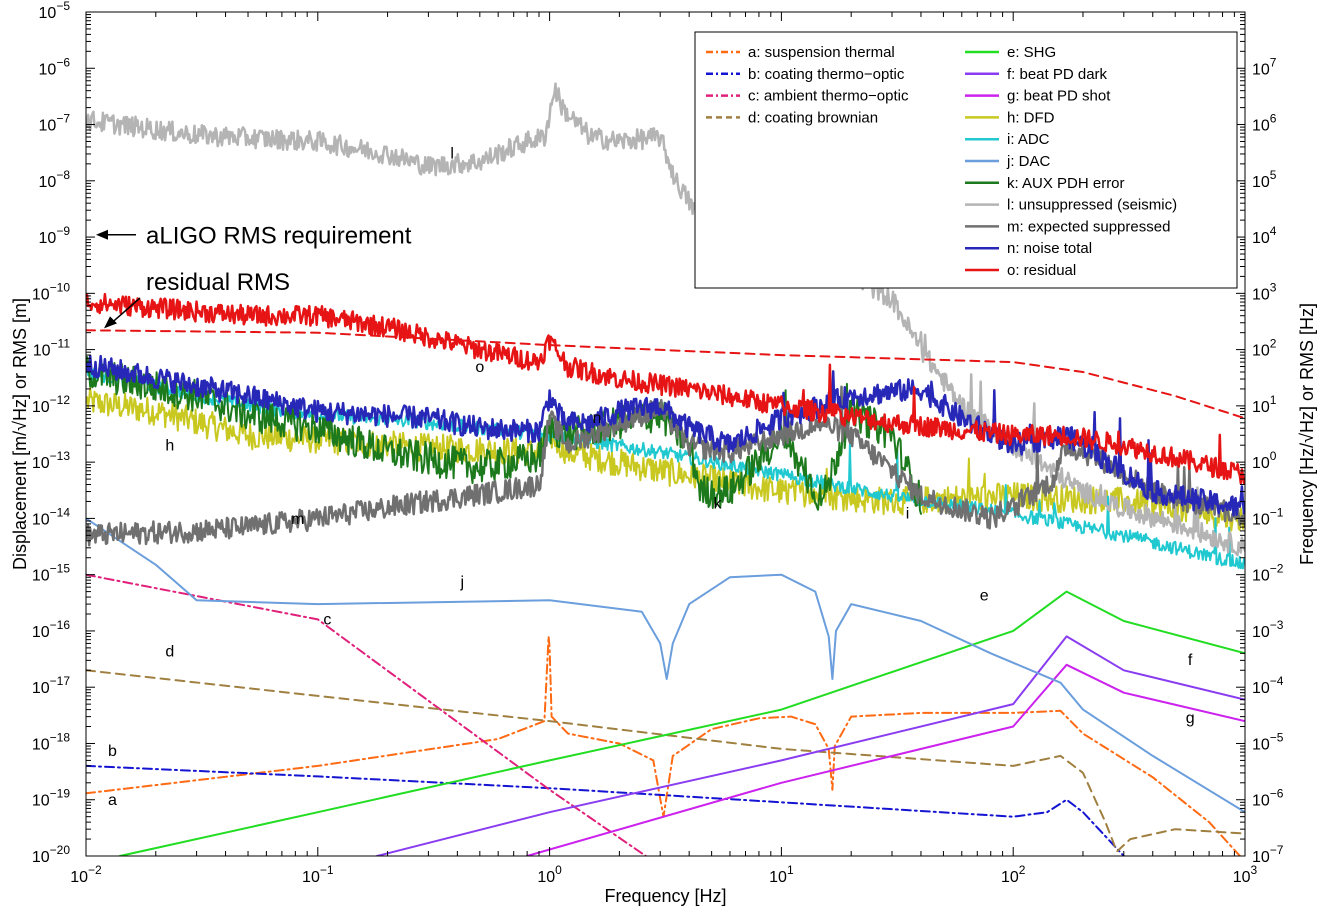 The width and height of the screenshot is (1330, 909). Describe the element at coordinates (51, 685) in the screenshot. I see `y-left-tick-label: 10⁻¹⁷` at that location.